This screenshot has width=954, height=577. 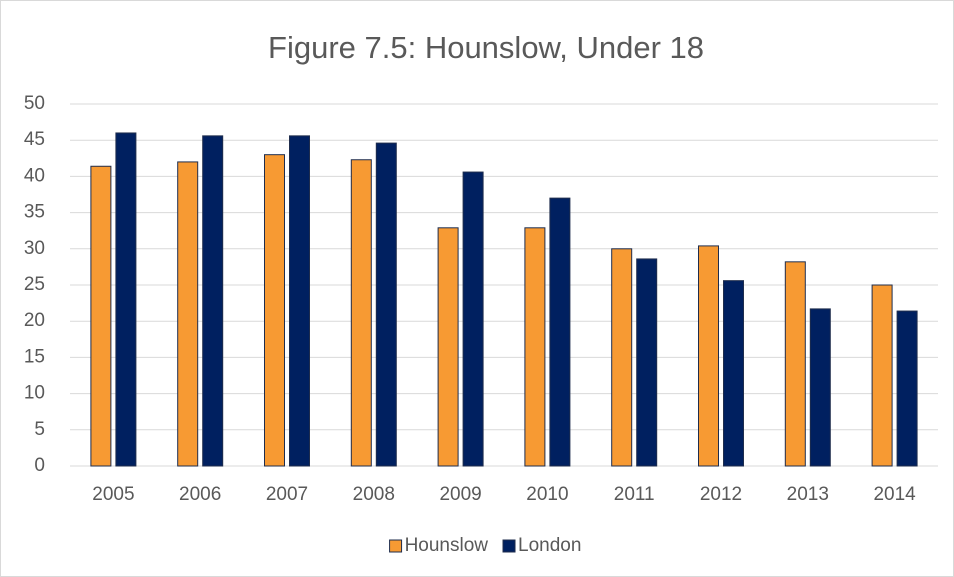 What do you see at coordinates (39, 429) in the screenshot?
I see `y-tick-label: 5` at bounding box center [39, 429].